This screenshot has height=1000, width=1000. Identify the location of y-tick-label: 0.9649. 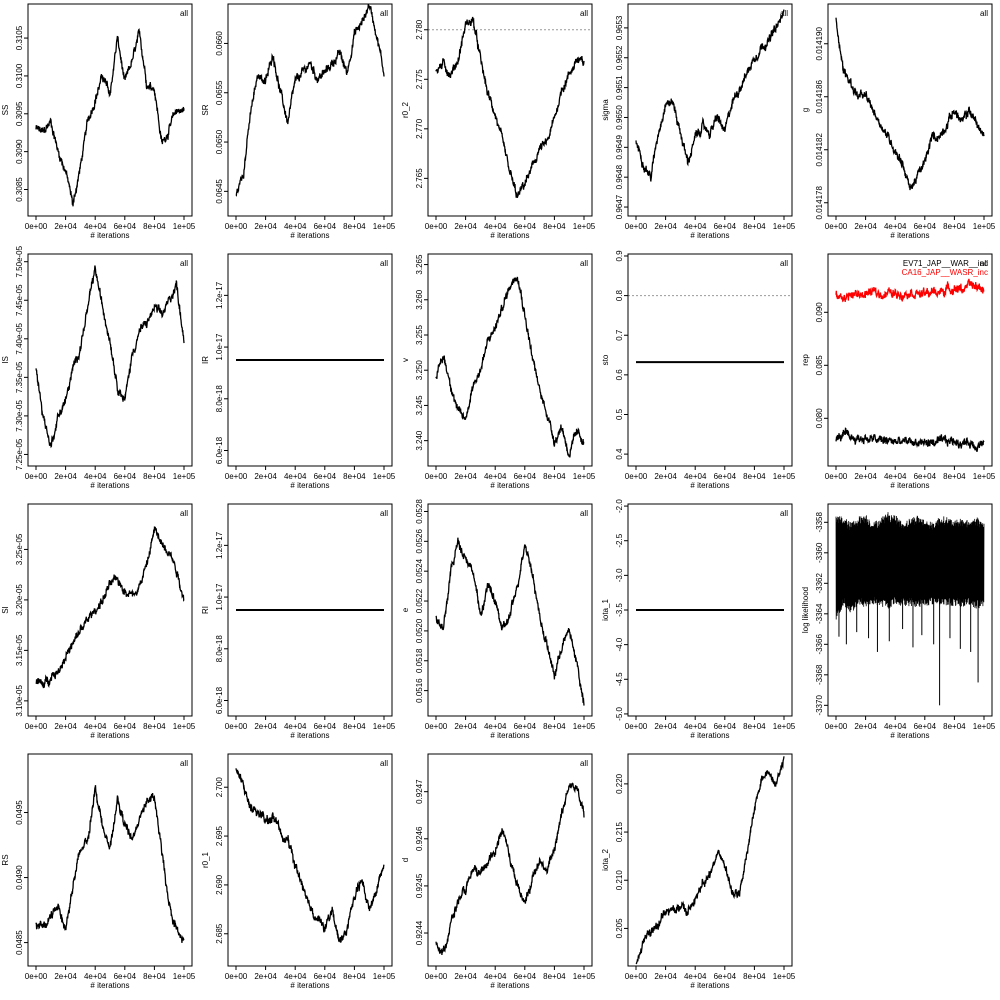
(619, 147).